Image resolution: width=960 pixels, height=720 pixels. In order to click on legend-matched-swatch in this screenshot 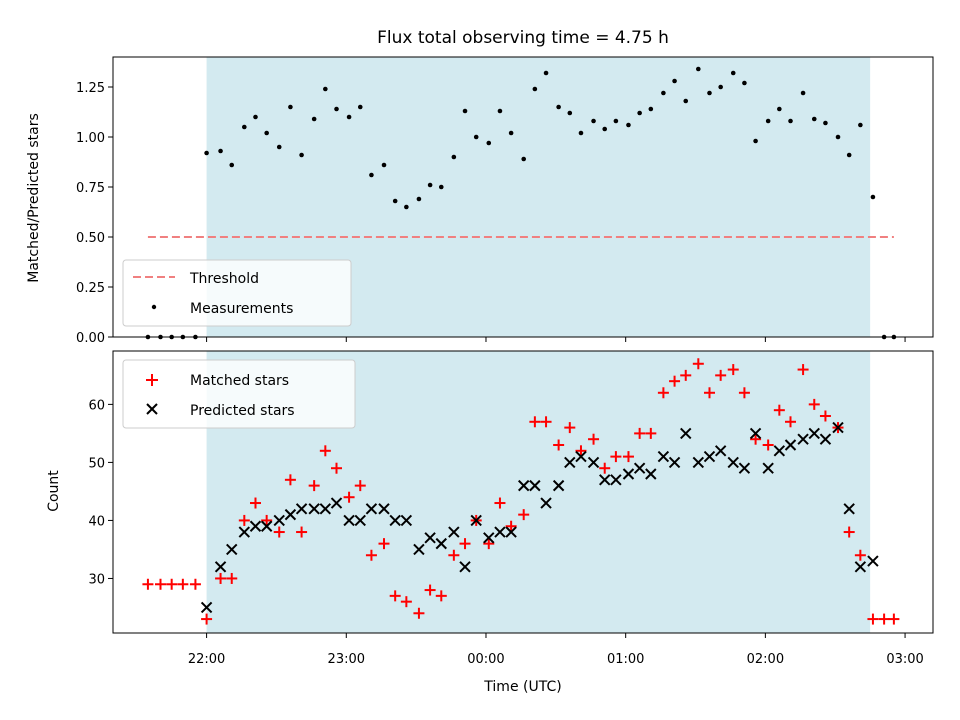, I will do `click(152, 380)`.